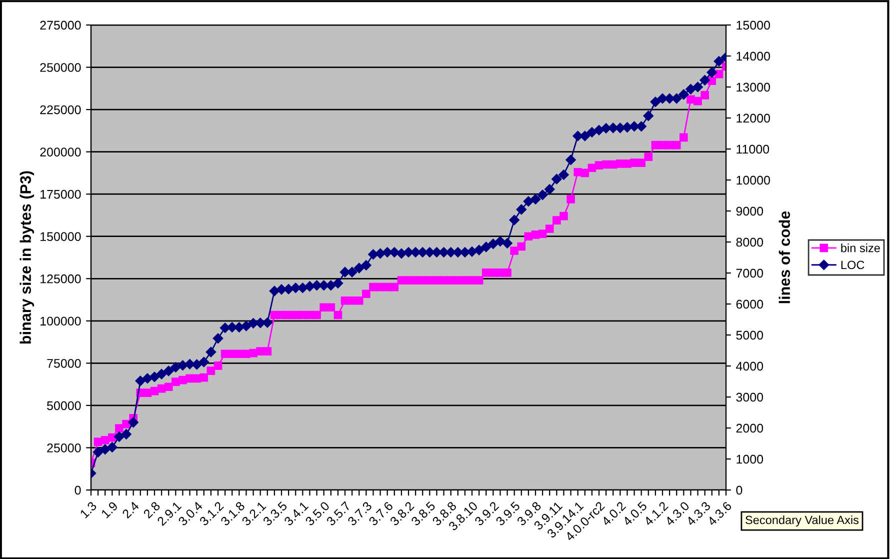 The height and width of the screenshot is (559, 890). Describe the element at coordinates (27, 257) in the screenshot. I see `y-axis-title: binary size in bytes (P3)` at that location.